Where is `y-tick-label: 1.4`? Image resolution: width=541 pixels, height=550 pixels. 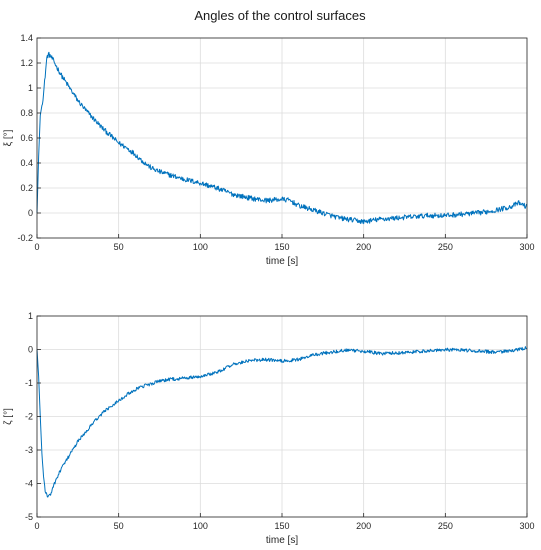 y-tick-label: 1.4 is located at coordinates (26, 38).